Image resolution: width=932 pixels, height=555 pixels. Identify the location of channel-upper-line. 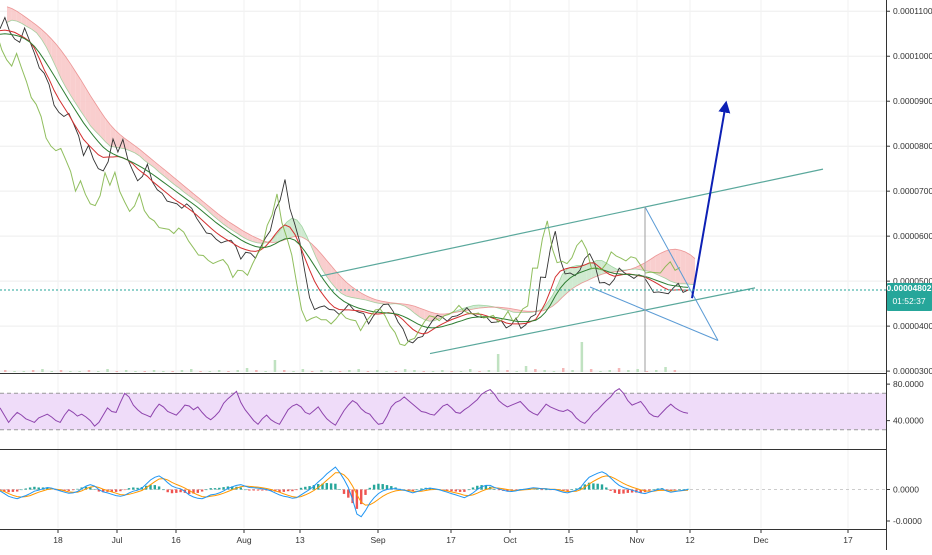
(571, 222).